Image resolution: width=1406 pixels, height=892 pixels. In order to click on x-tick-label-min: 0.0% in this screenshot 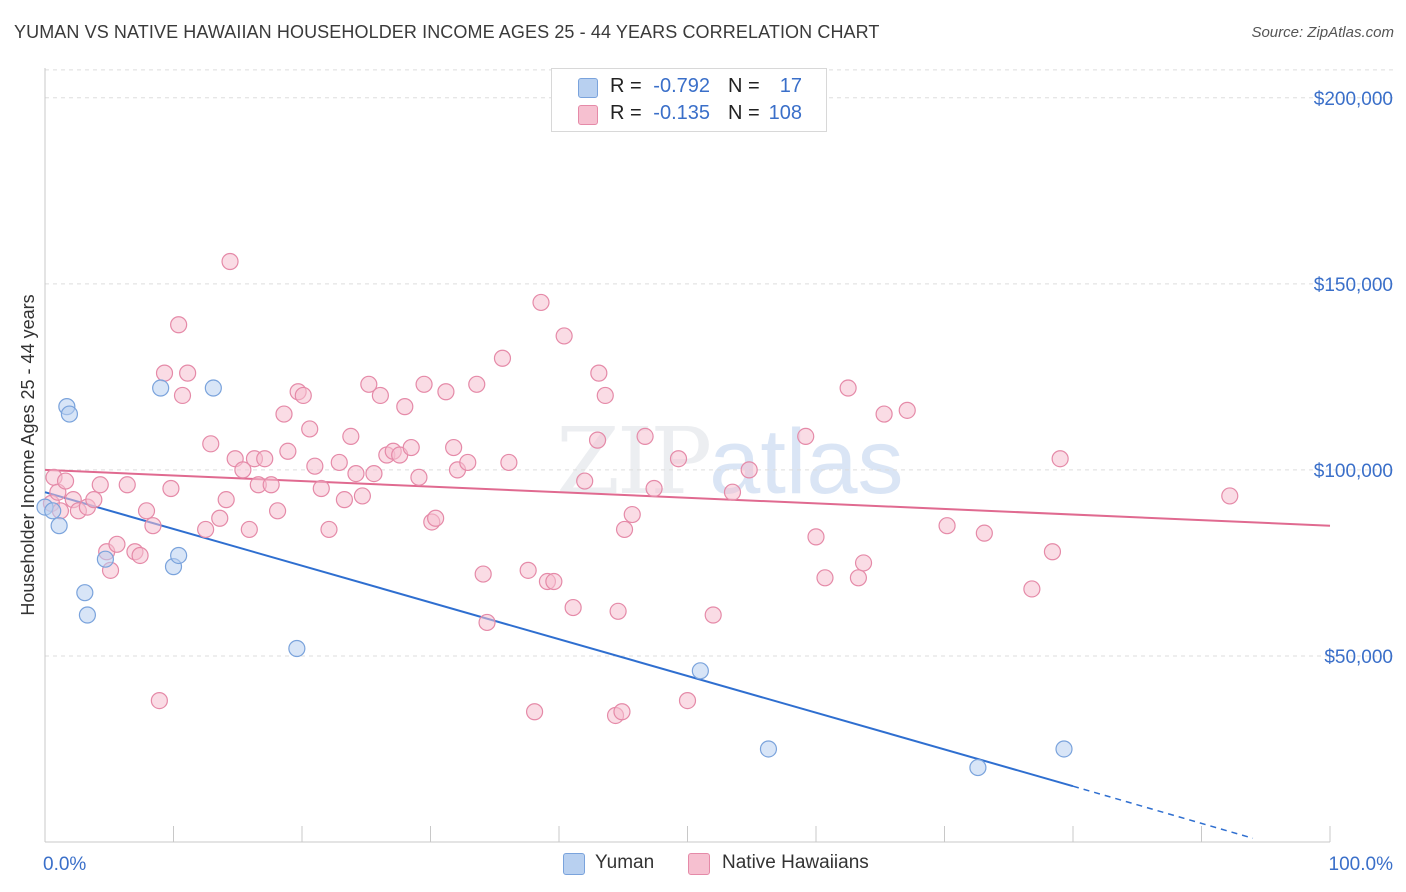, I will do `click(64, 864)`.